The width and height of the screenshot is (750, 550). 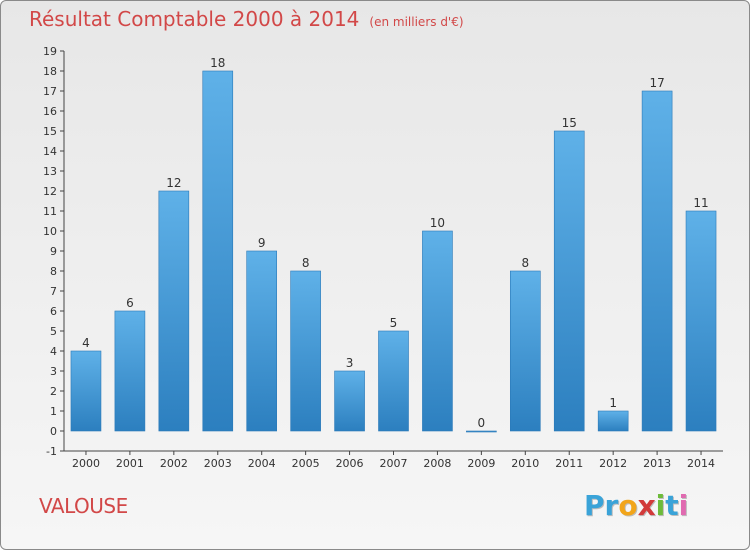 What do you see at coordinates (306, 463) in the screenshot?
I see `x-tick-label: 2005` at bounding box center [306, 463].